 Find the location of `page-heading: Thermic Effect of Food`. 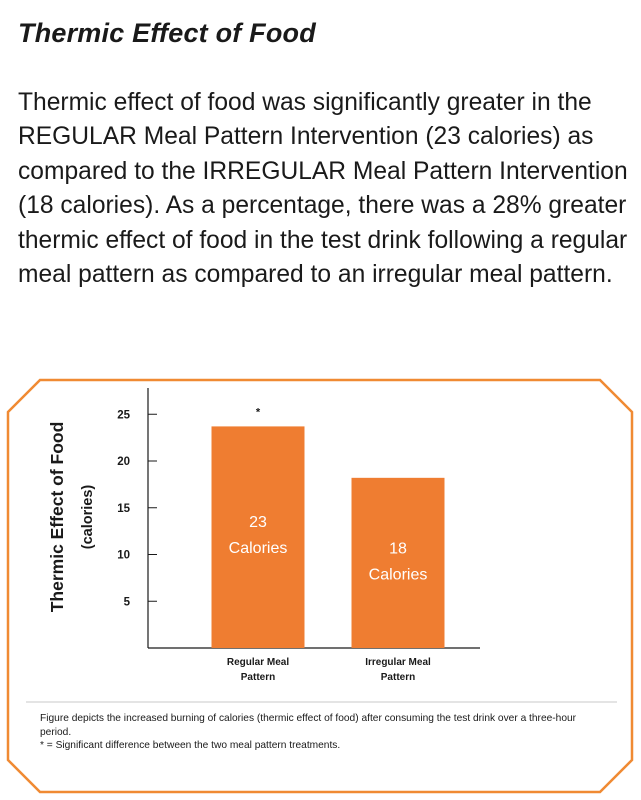

page-heading: Thermic Effect of Food is located at coordinates (167, 33).